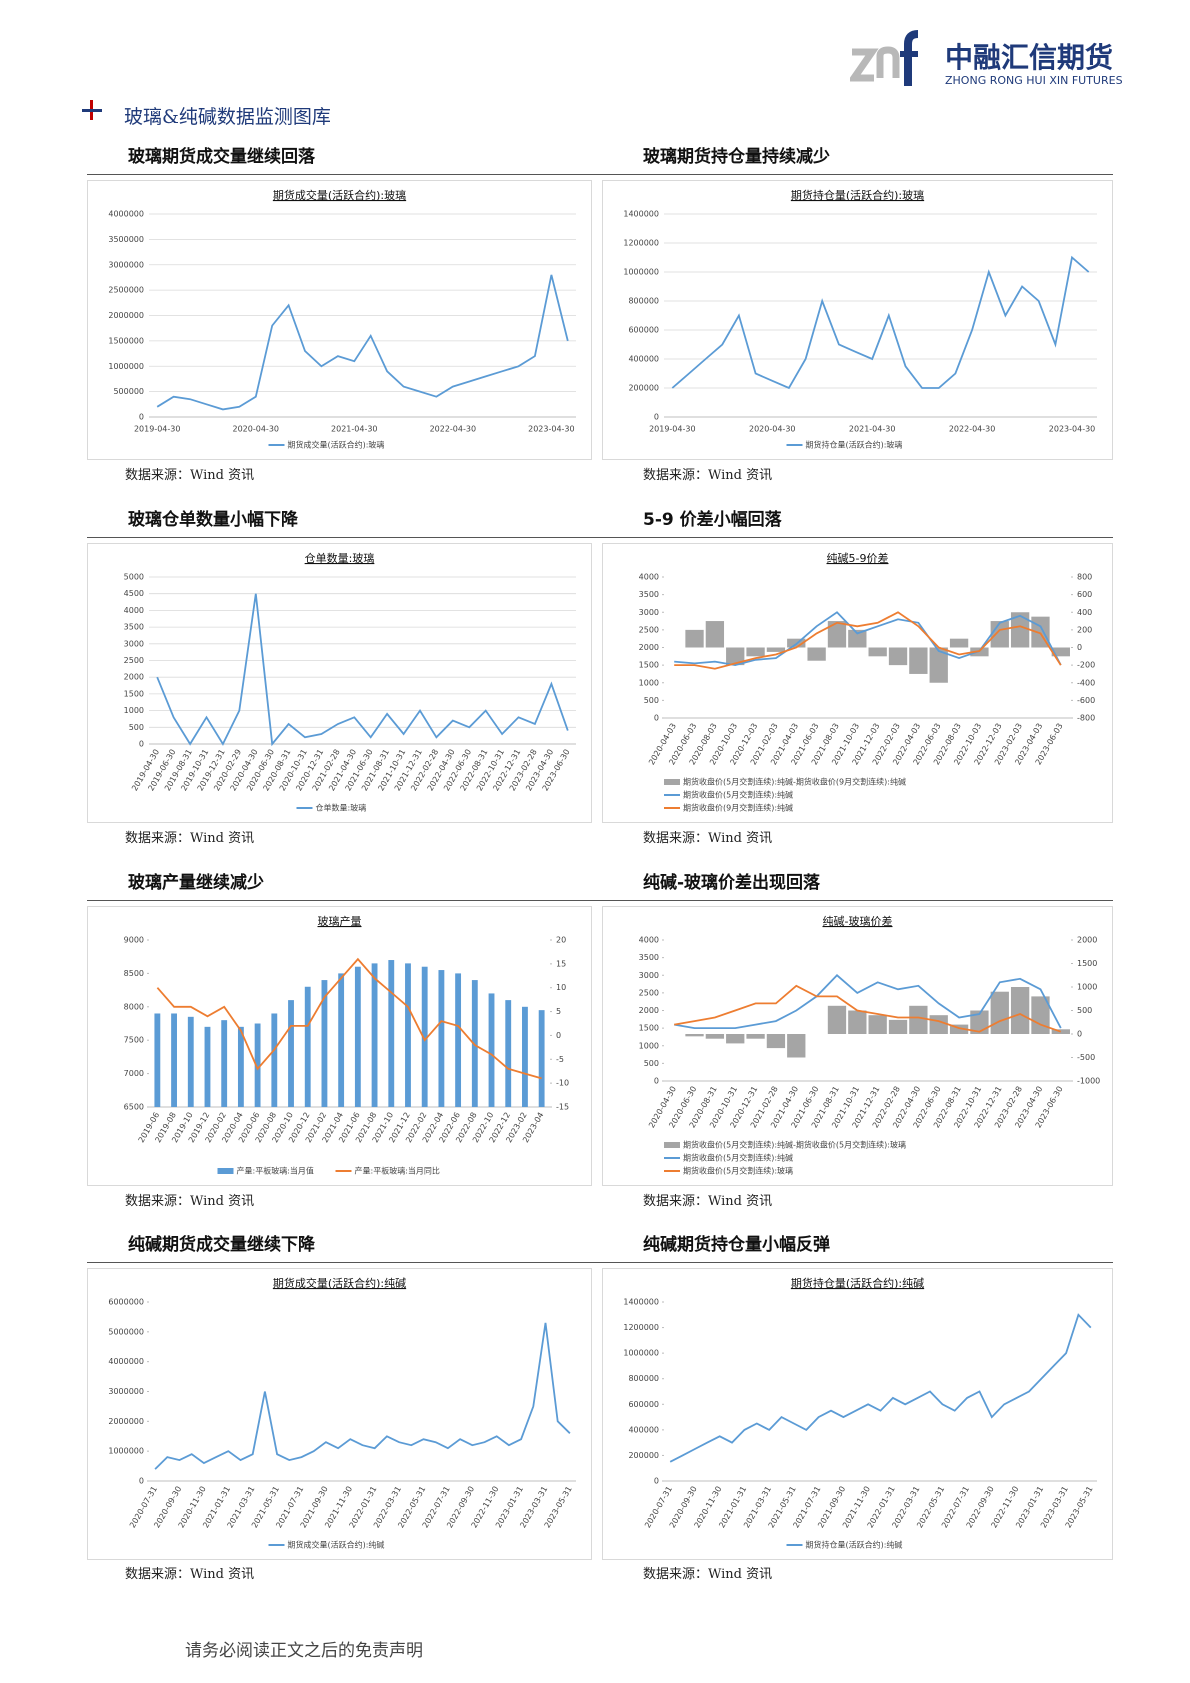 This screenshot has height=1683, width=1190. I want to click on y-tick-label: 400000, so click(643, 1429).